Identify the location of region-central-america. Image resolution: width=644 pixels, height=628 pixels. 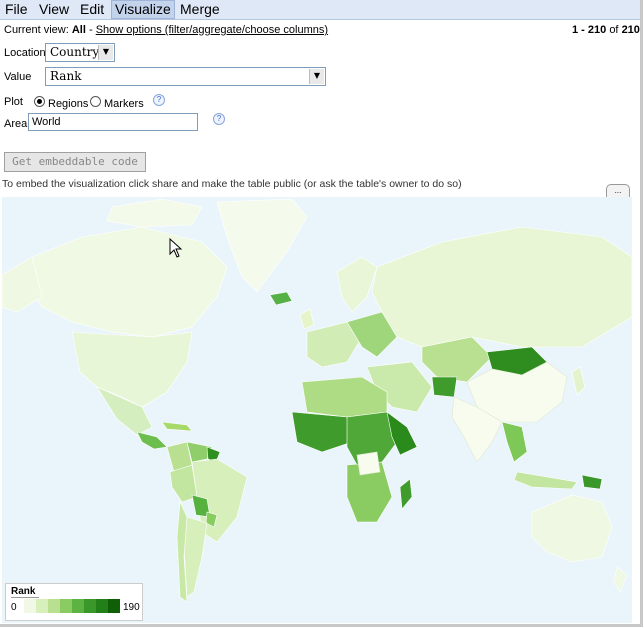
(152, 440).